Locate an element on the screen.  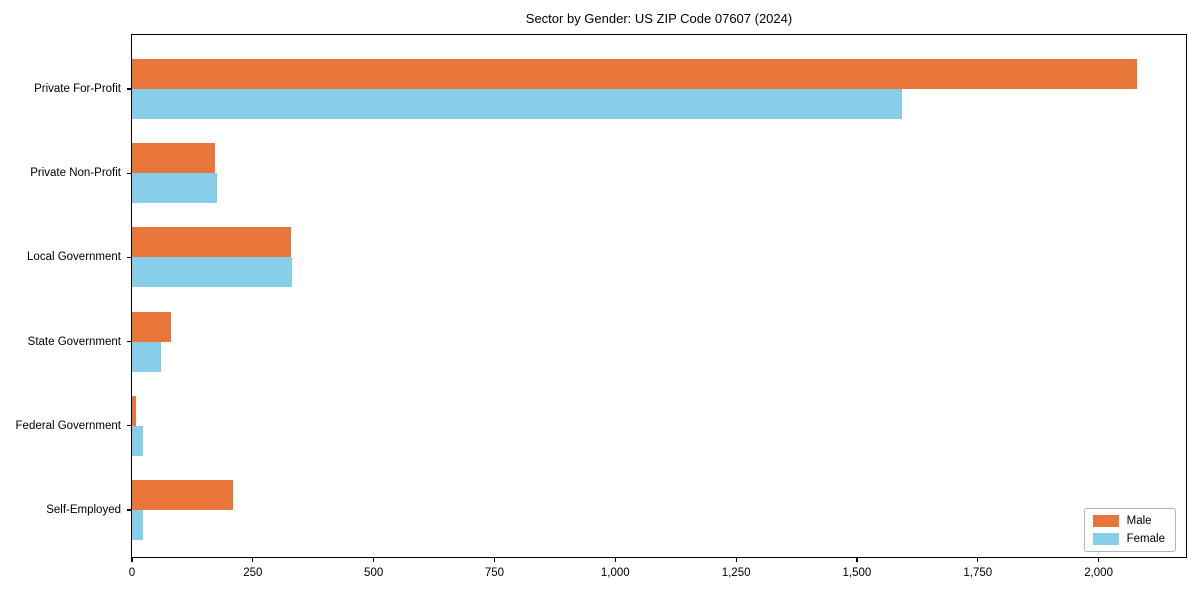
legend-item-male: Male is located at coordinates (1128, 521).